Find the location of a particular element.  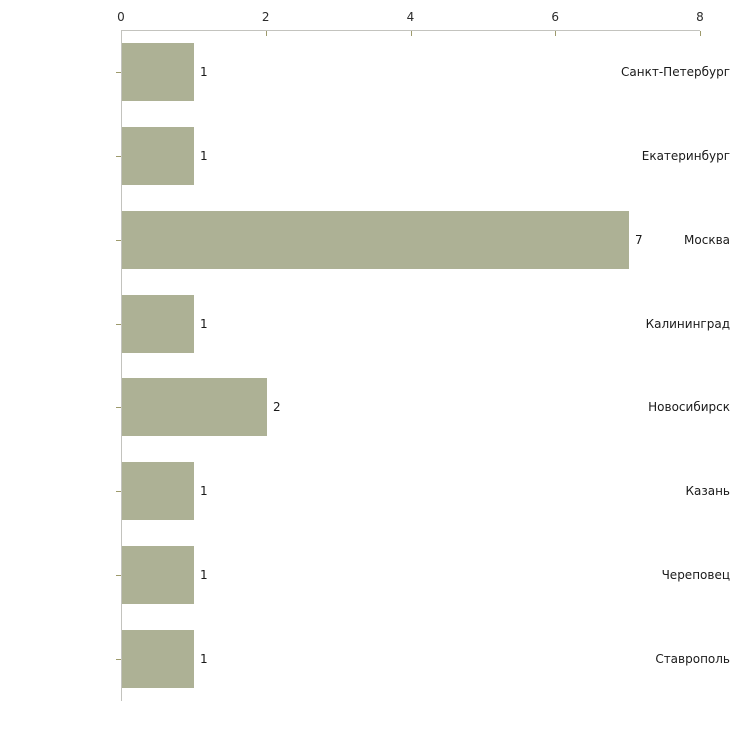

bar-value-label: 7 is located at coordinates (639, 239).